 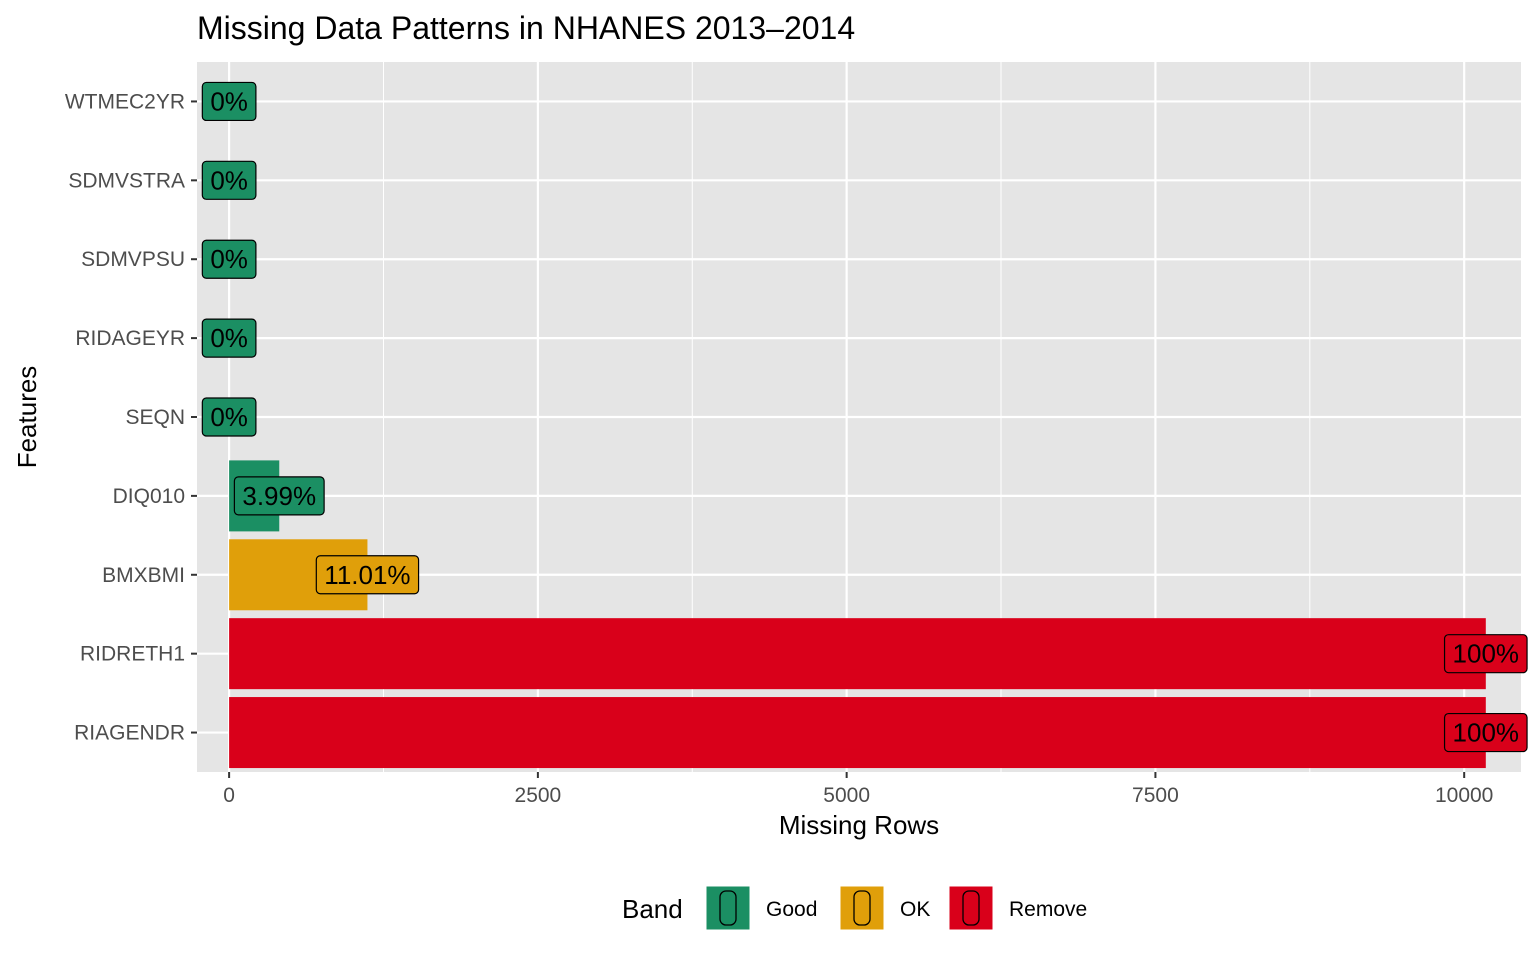 I want to click on legend-label: Remove, so click(x=1048, y=909).